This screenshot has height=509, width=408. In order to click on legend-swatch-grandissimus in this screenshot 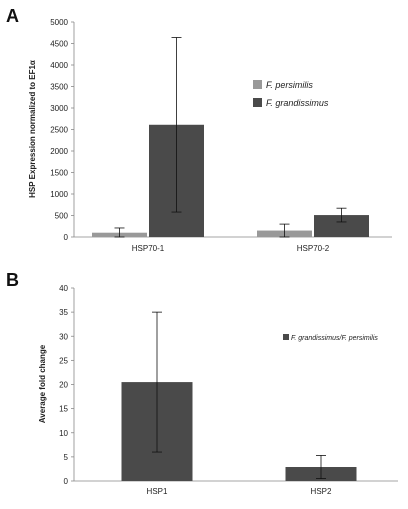, I will do `click(257, 102)`.